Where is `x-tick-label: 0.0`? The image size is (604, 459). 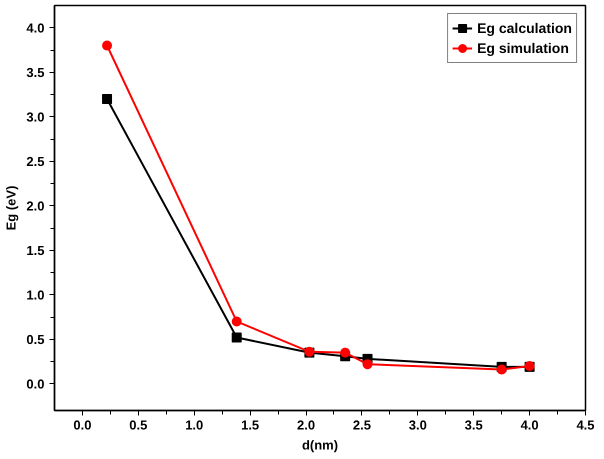
x-tick-label: 0.0 is located at coordinates (82, 425).